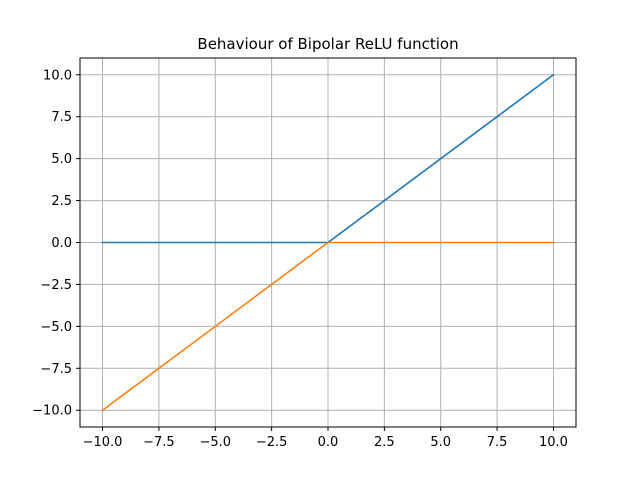 This screenshot has height=480, width=640. I want to click on y-tick-label: 2.5, so click(61, 201).